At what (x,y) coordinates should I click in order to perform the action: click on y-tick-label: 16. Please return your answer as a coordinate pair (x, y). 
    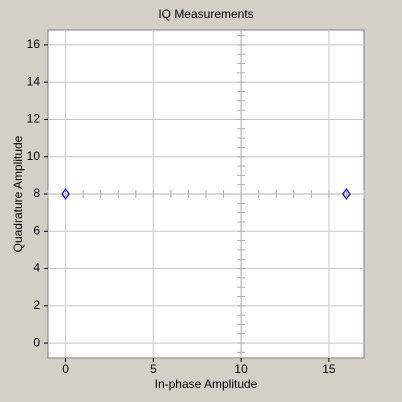
    Looking at the image, I should click on (34, 44).